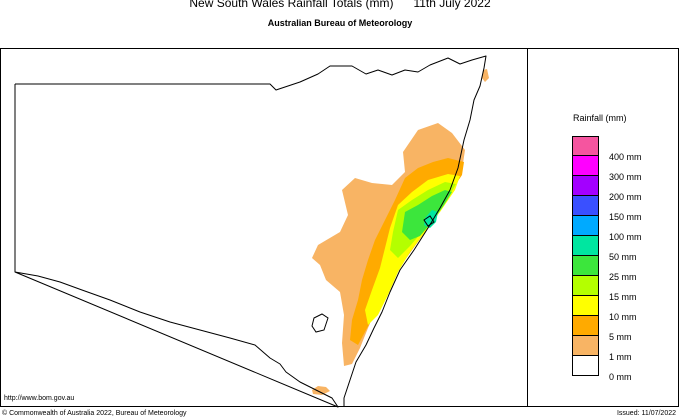 The height and width of the screenshot is (419, 680). What do you see at coordinates (585, 266) in the screenshot?
I see `legend-box-25mm` at bounding box center [585, 266].